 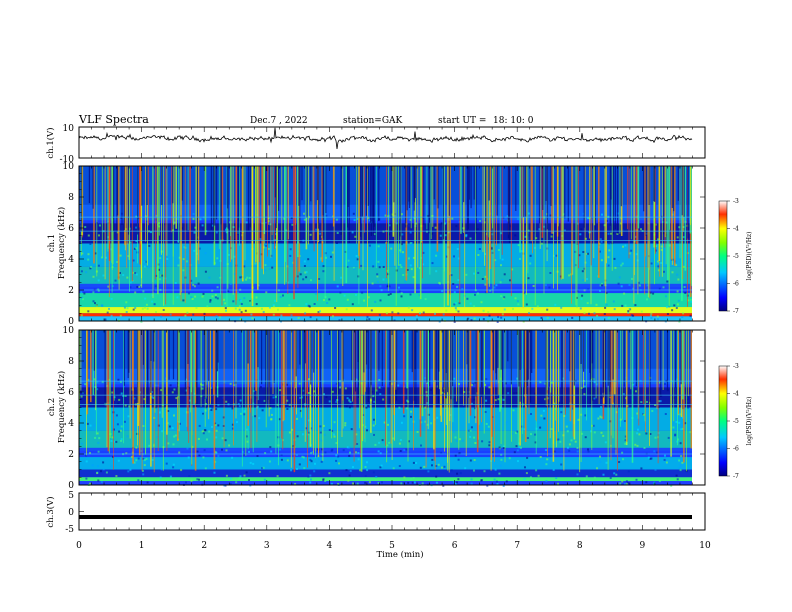 What do you see at coordinates (267, 546) in the screenshot?
I see `x-tick-label: 3` at bounding box center [267, 546].